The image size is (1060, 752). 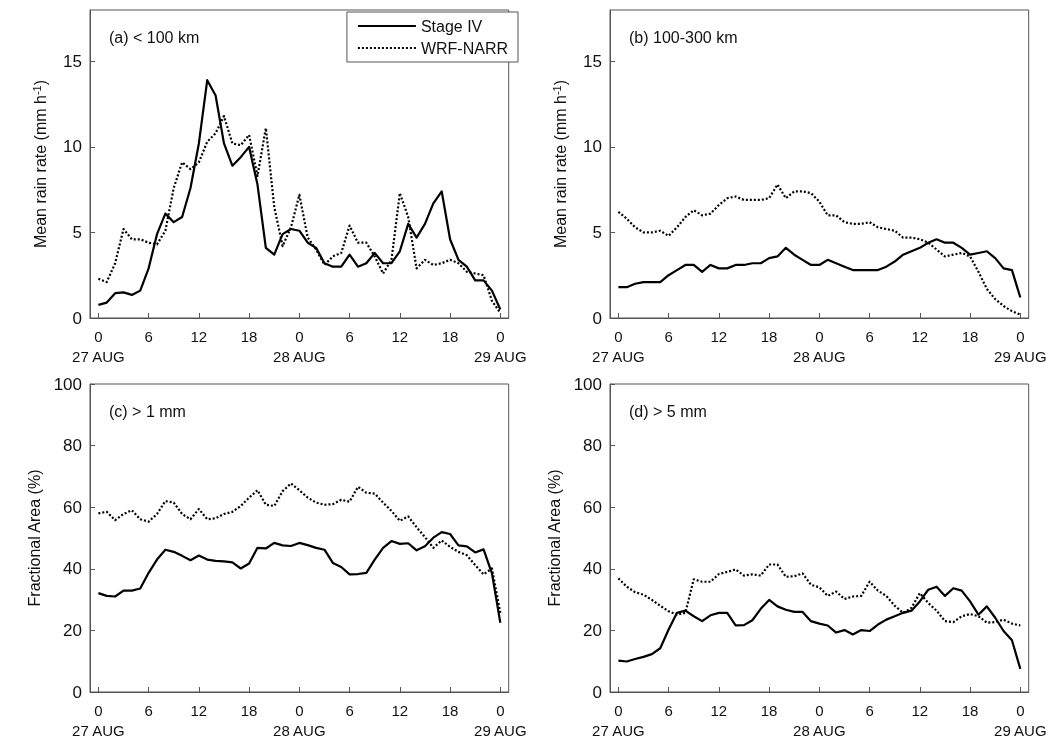 What do you see at coordinates (154, 37) in the screenshot?
I see `text: (a) < 100 km` at bounding box center [154, 37].